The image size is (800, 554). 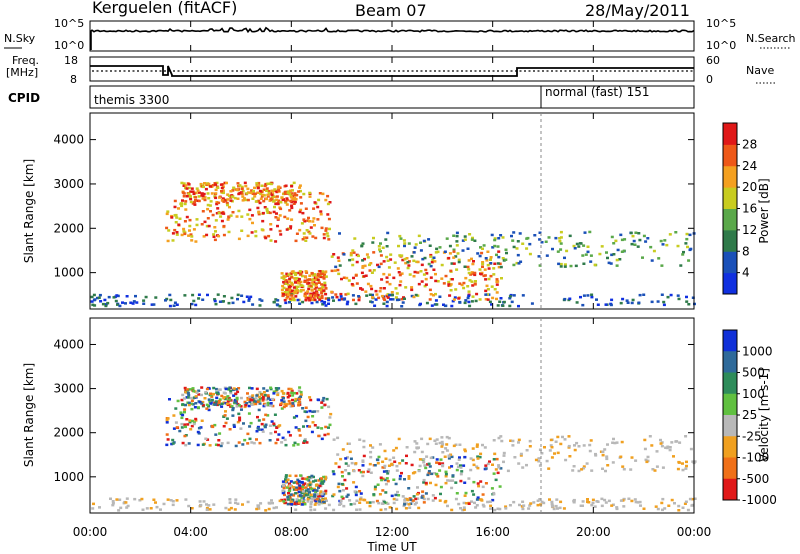 I want to click on colorbar-tick-label: 4, so click(x=746, y=273).